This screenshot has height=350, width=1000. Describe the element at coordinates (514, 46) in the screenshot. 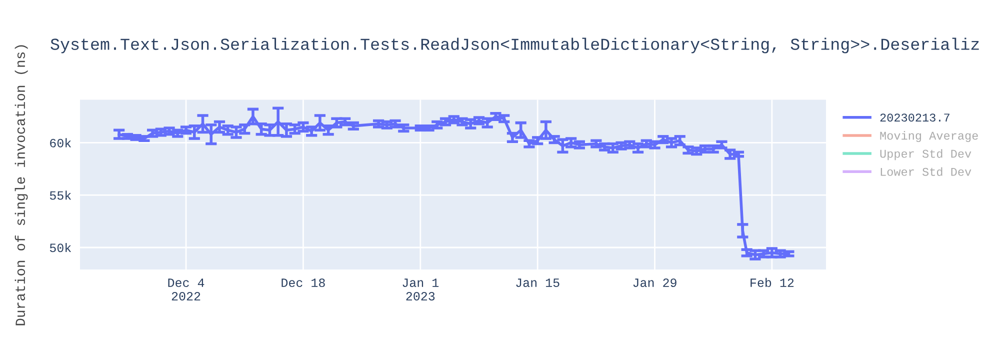

I see `chart-title: System.Text.Json.Serialization.Tests.ReadJson<ImmutableDictionary<String, String>>.Deserializ` at that location.